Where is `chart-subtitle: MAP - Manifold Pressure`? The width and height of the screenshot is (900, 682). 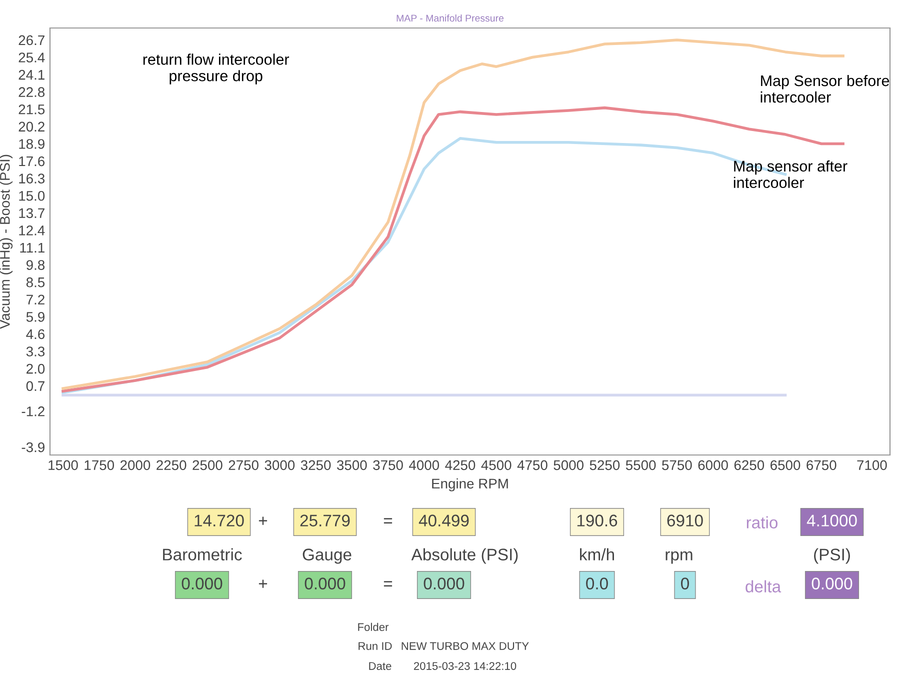 chart-subtitle: MAP - Manifold Pressure is located at coordinates (450, 18).